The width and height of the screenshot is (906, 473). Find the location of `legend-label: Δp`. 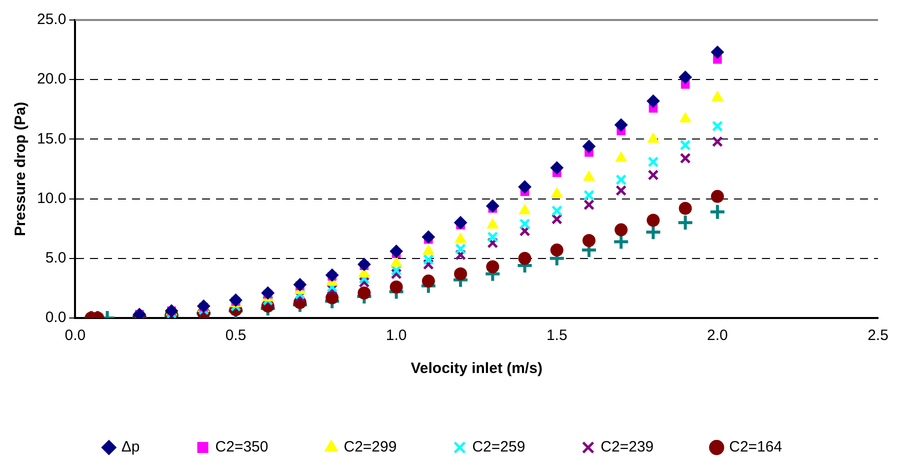

legend-label: Δp is located at coordinates (130, 447).